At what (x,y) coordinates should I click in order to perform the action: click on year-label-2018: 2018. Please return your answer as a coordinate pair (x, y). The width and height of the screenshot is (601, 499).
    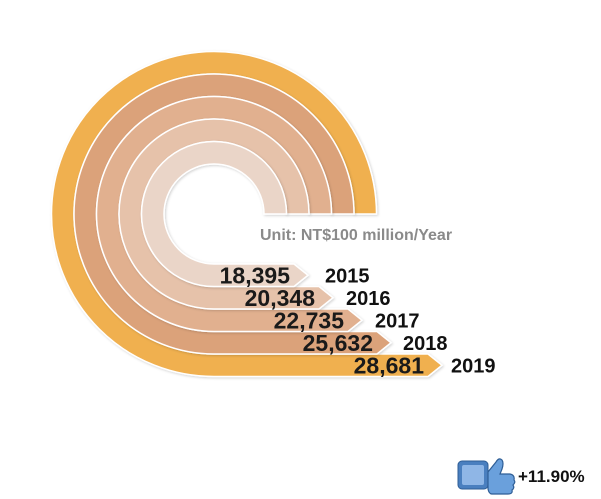
    Looking at the image, I should click on (425, 344).